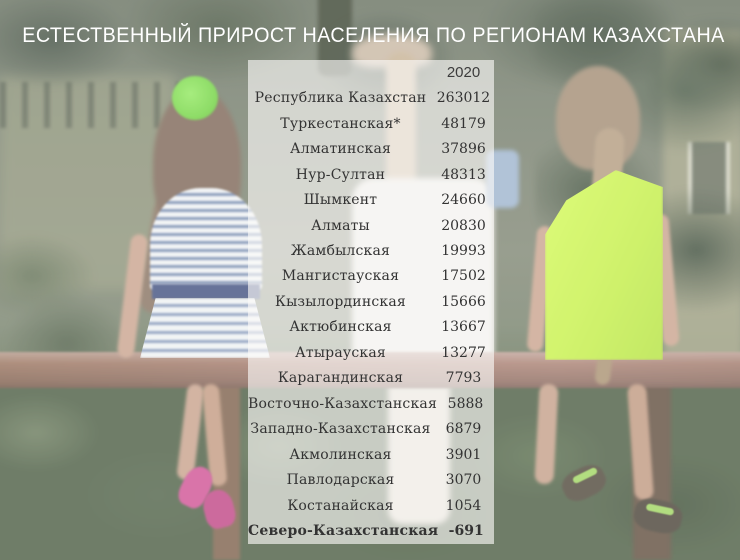  What do you see at coordinates (340, 454) in the screenshot?
I see `region-name: Акмолинская` at bounding box center [340, 454].